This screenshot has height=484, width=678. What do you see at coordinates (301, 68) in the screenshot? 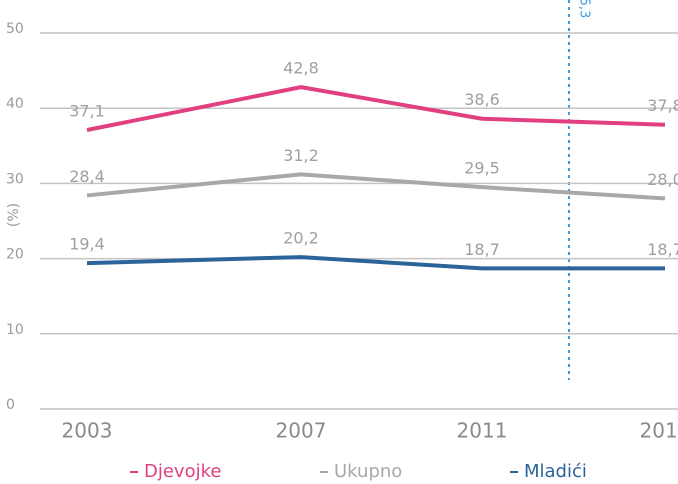
I see `data-label: 42,8` at bounding box center [301, 68].